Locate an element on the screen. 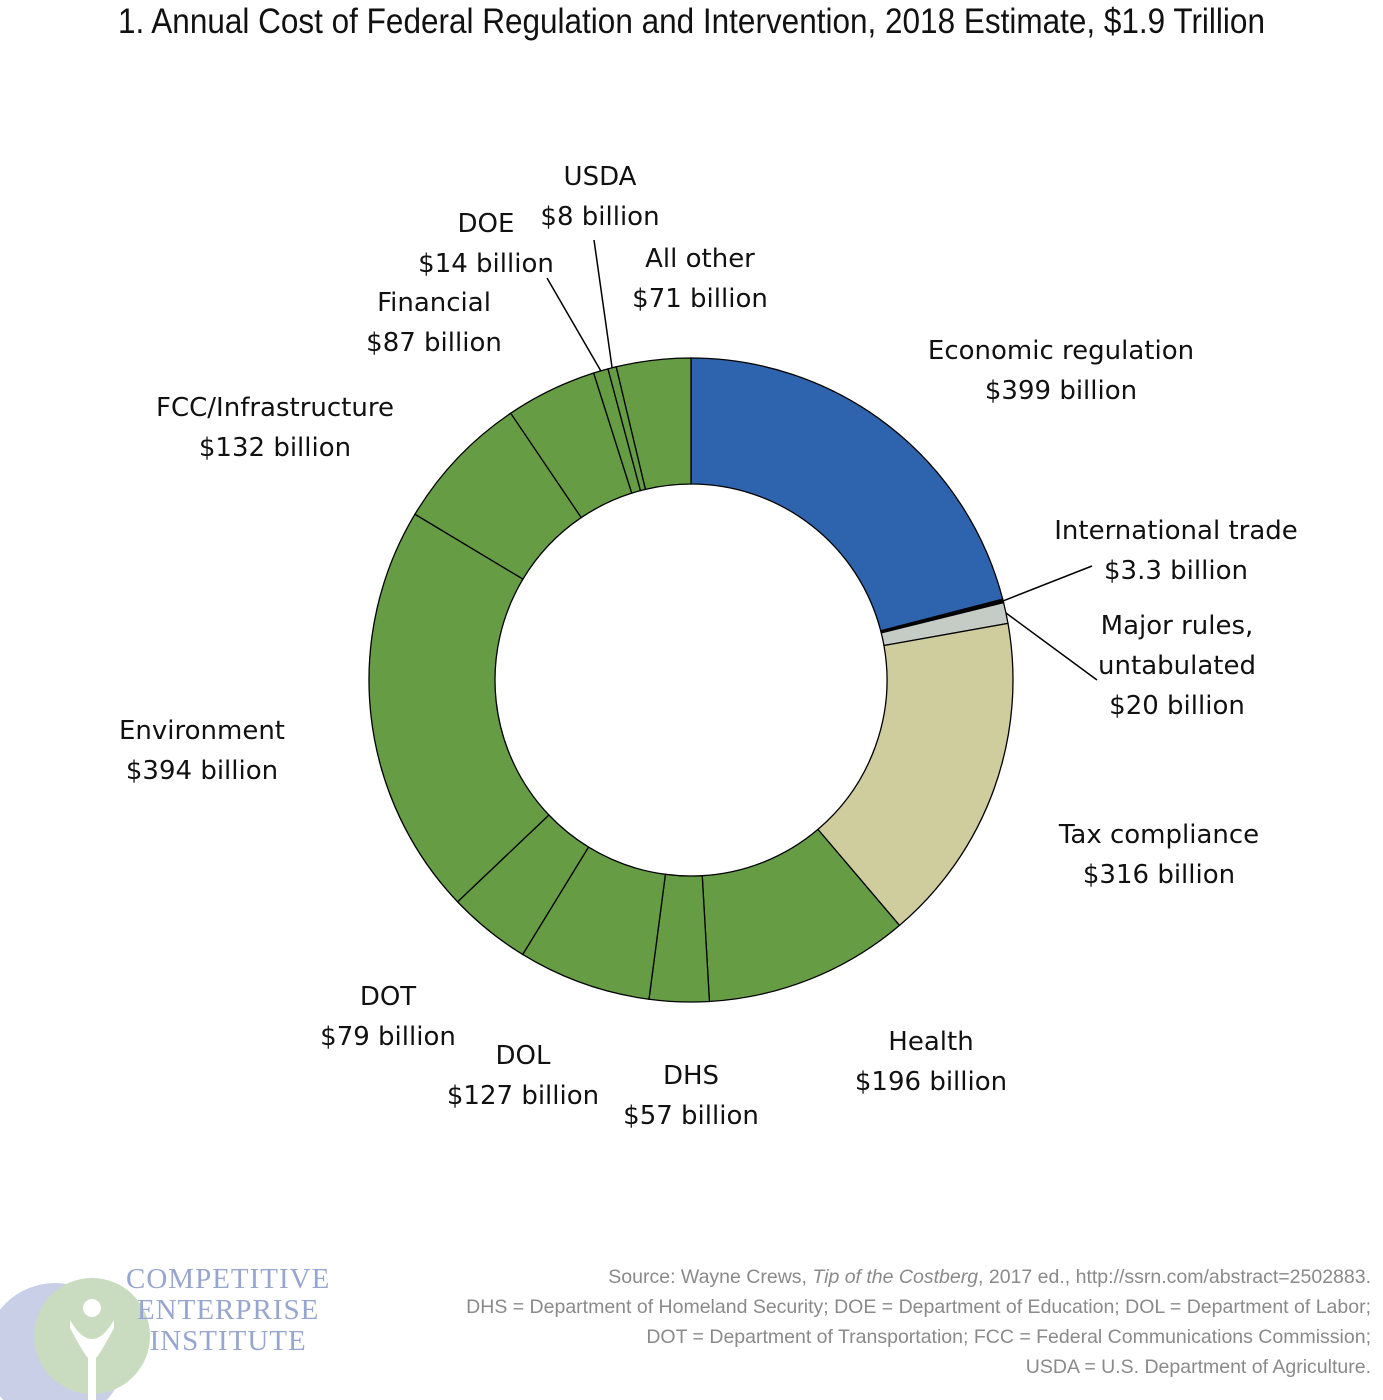 This screenshot has height=1400, width=1383. label-value: $399 billion is located at coordinates (1061, 391).